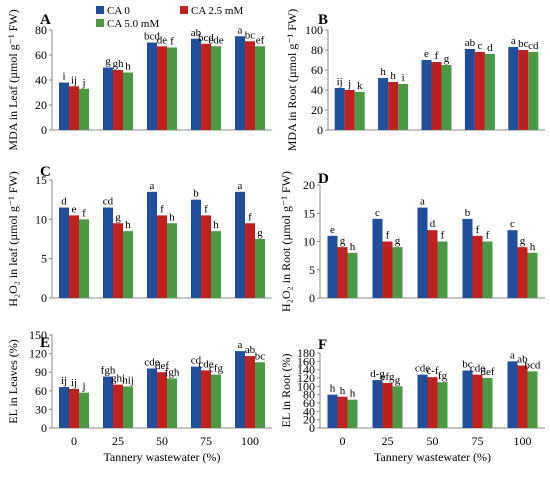 Image resolution: width=550 pixels, height=500 pixels. What do you see at coordinates (388, 236) in the screenshot?
I see `panel-d-sig-1-1: f` at bounding box center [388, 236].